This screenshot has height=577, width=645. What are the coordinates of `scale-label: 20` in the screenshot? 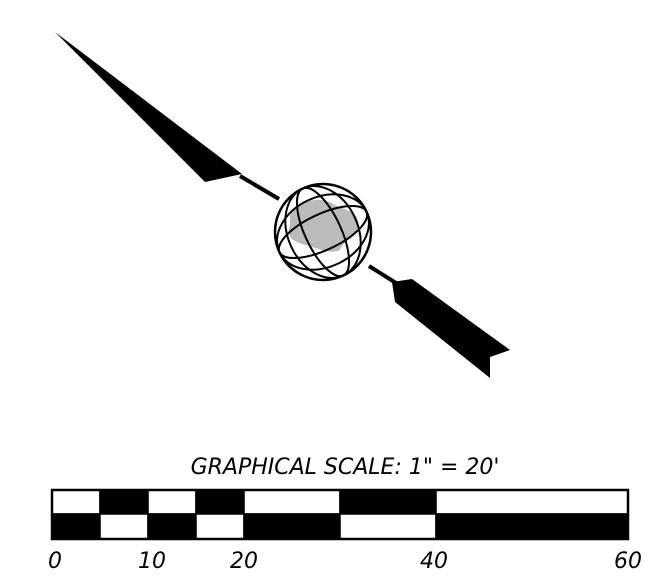 It's located at (244, 561).